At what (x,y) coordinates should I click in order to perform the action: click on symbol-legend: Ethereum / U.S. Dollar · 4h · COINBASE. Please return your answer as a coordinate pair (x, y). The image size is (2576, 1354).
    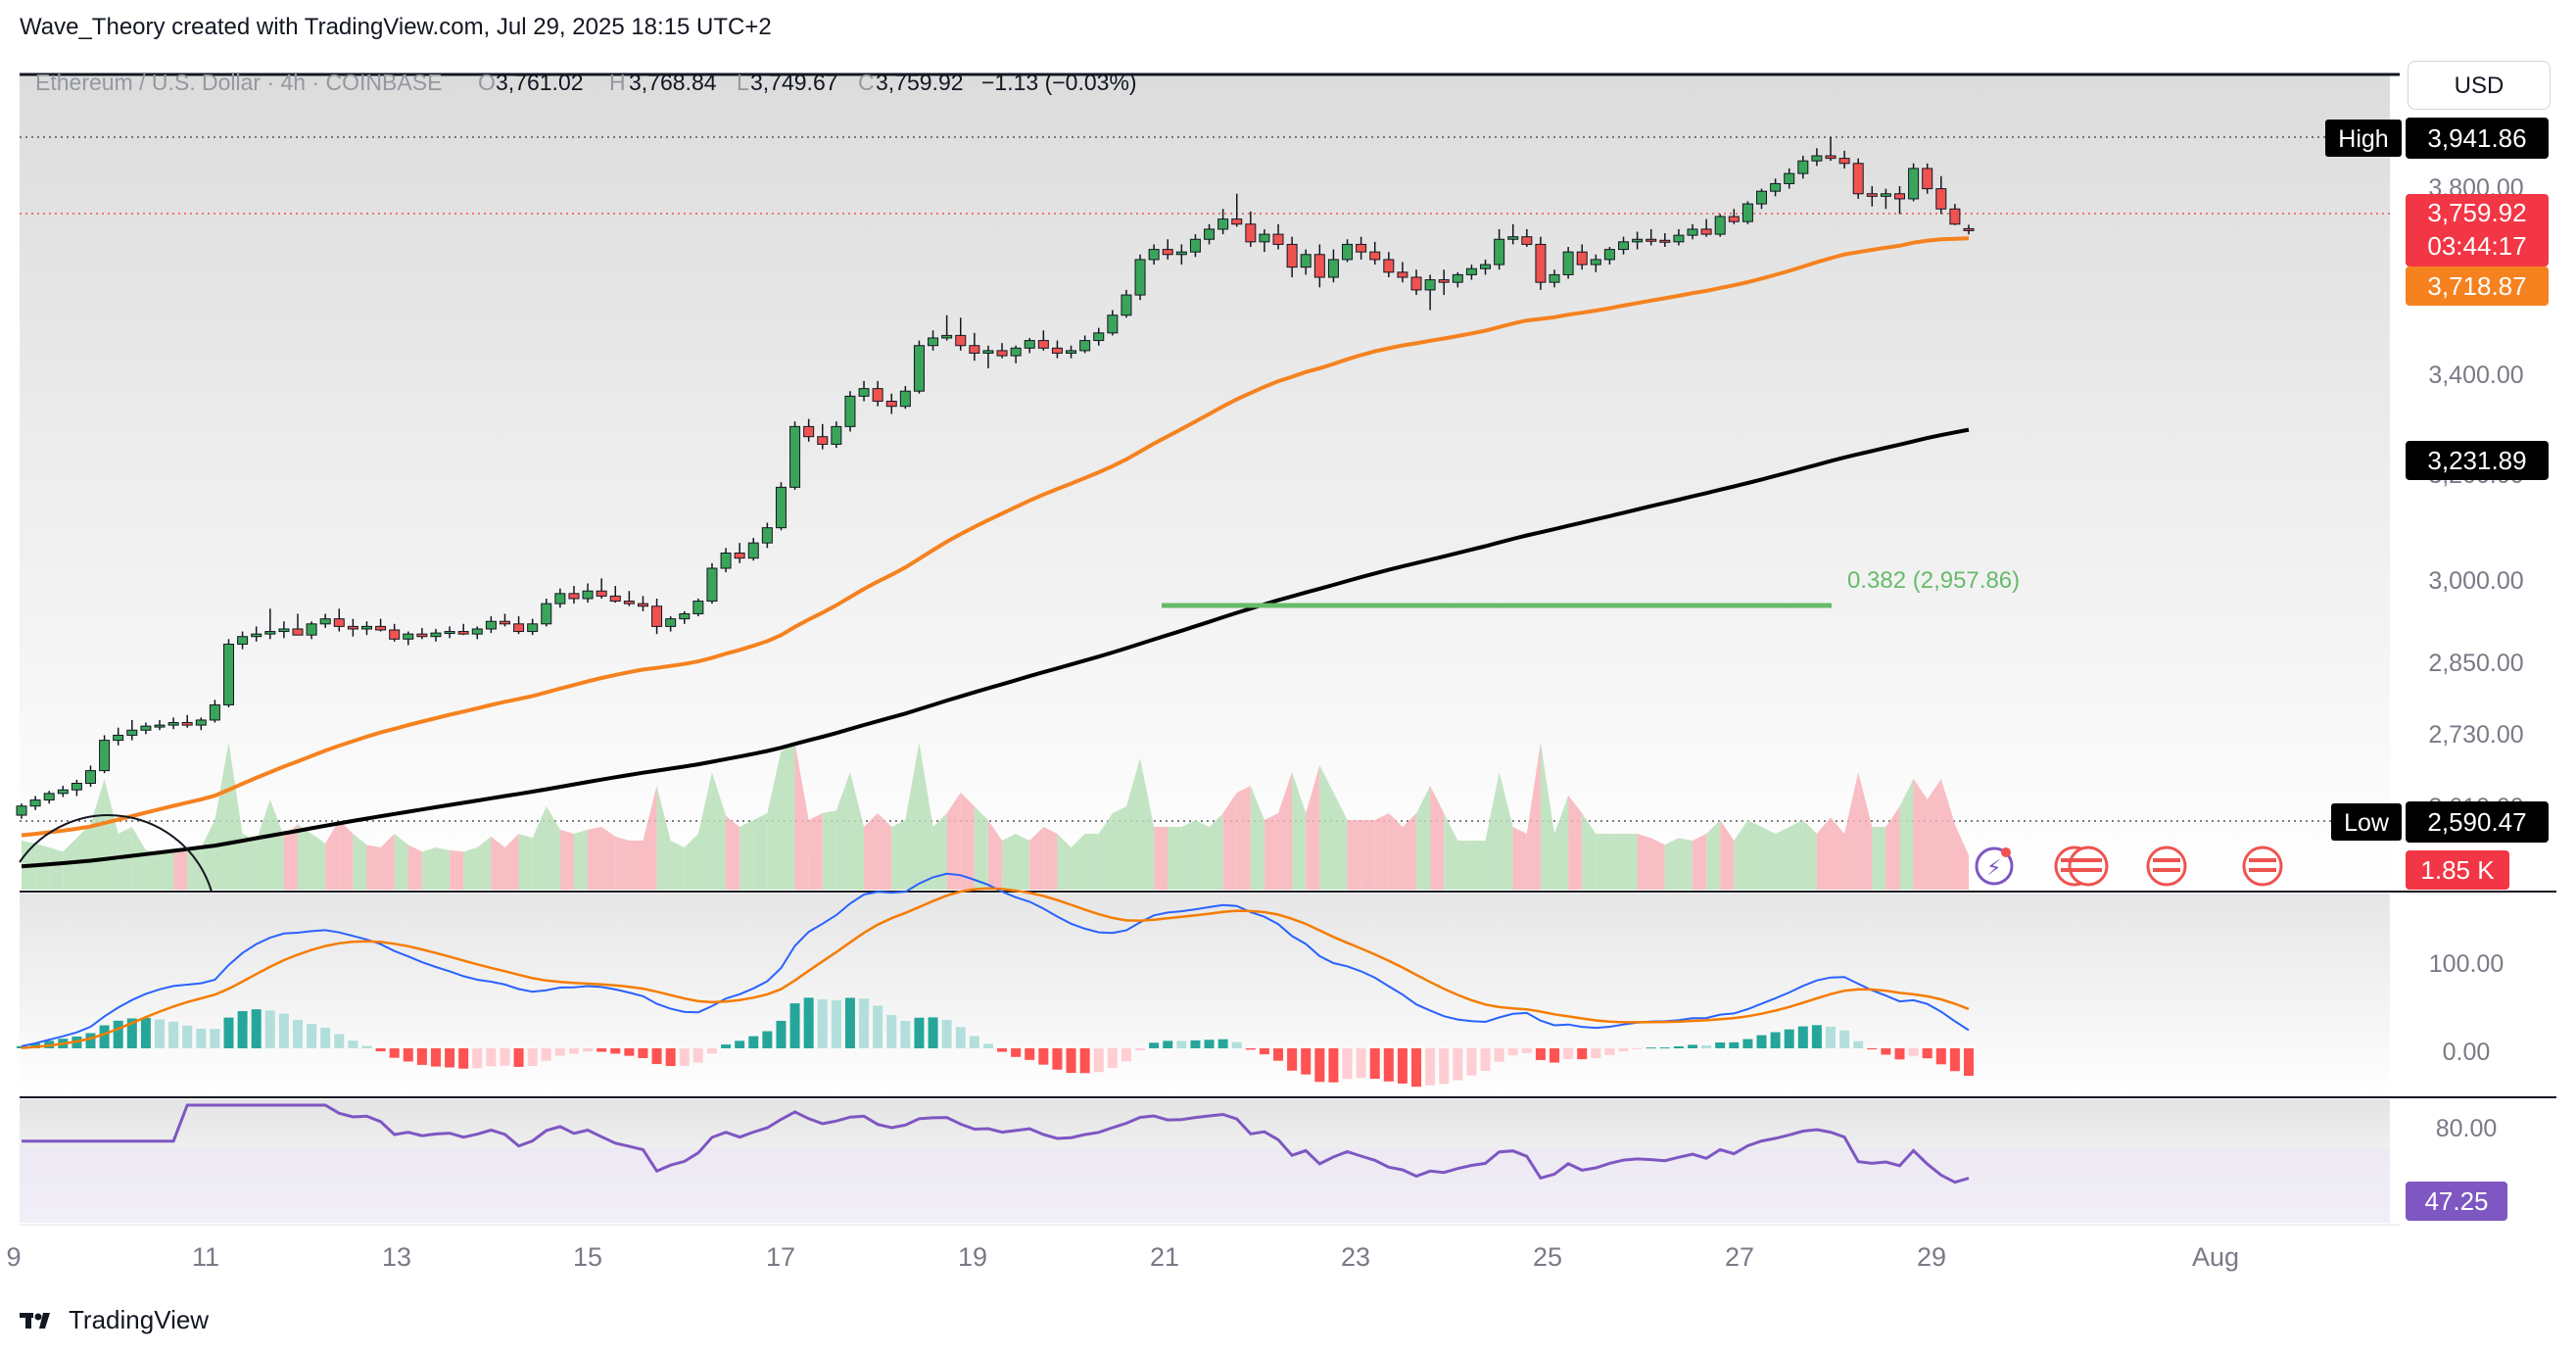
    Looking at the image, I should click on (238, 82).